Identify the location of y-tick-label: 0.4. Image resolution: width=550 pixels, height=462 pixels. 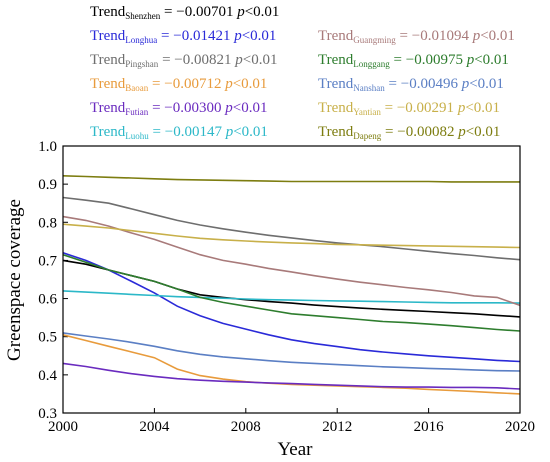
(47, 376).